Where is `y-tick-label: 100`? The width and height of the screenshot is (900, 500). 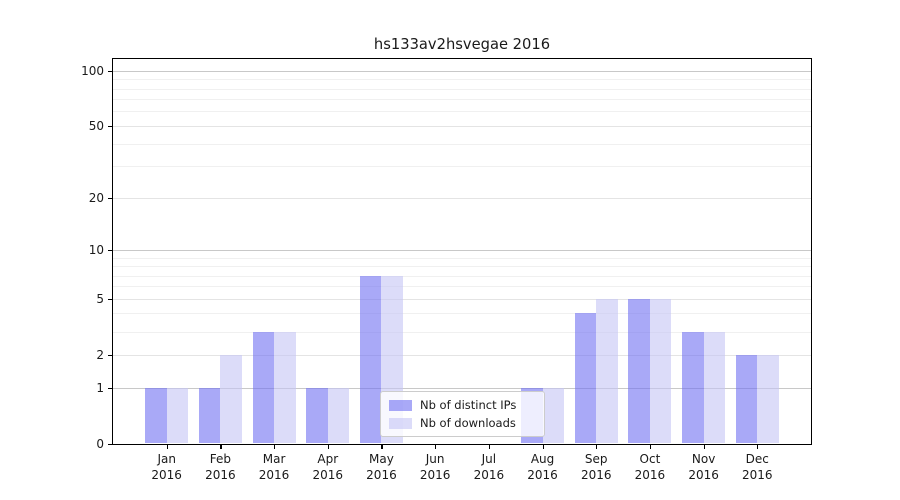 y-tick-label: 100 is located at coordinates (92, 70).